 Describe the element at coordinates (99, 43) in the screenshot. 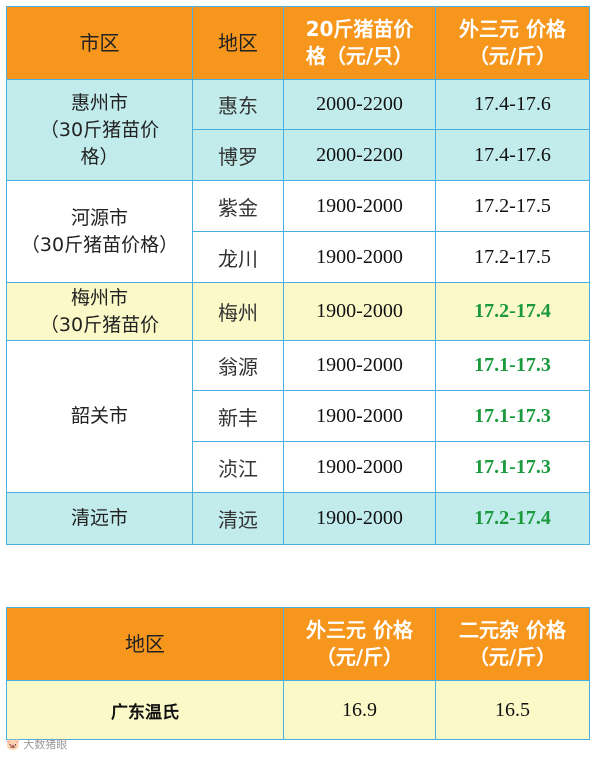

I see `header-city: 市区` at that location.